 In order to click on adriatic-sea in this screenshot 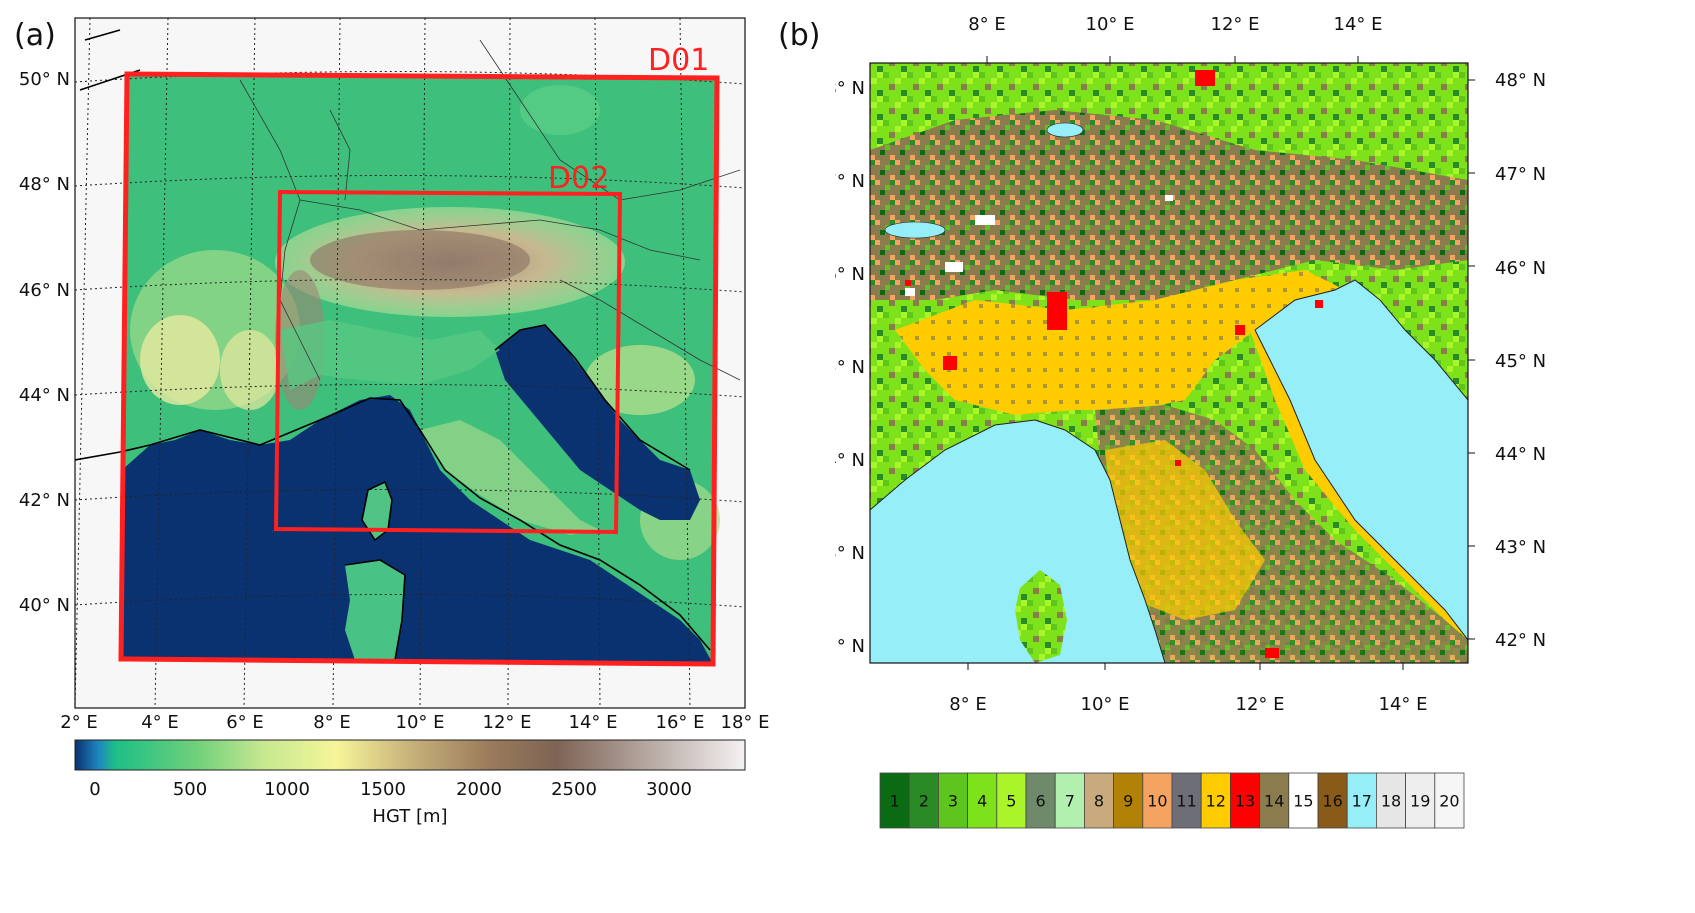, I will do `click(597, 422)`.